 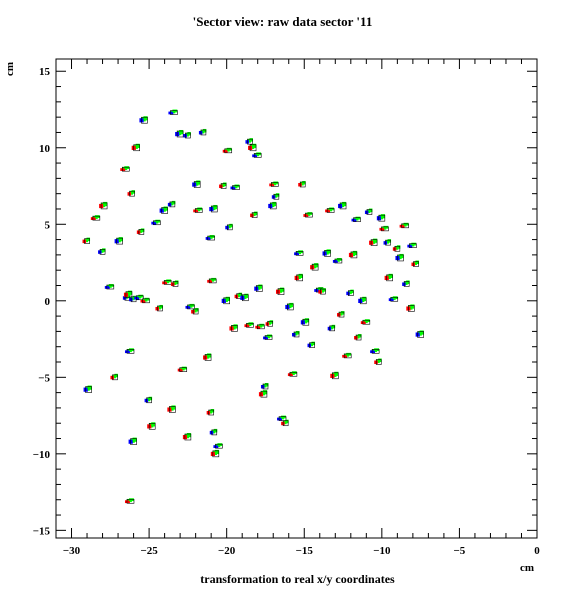 I want to click on y-tick-label: −15, so click(x=42, y=531).